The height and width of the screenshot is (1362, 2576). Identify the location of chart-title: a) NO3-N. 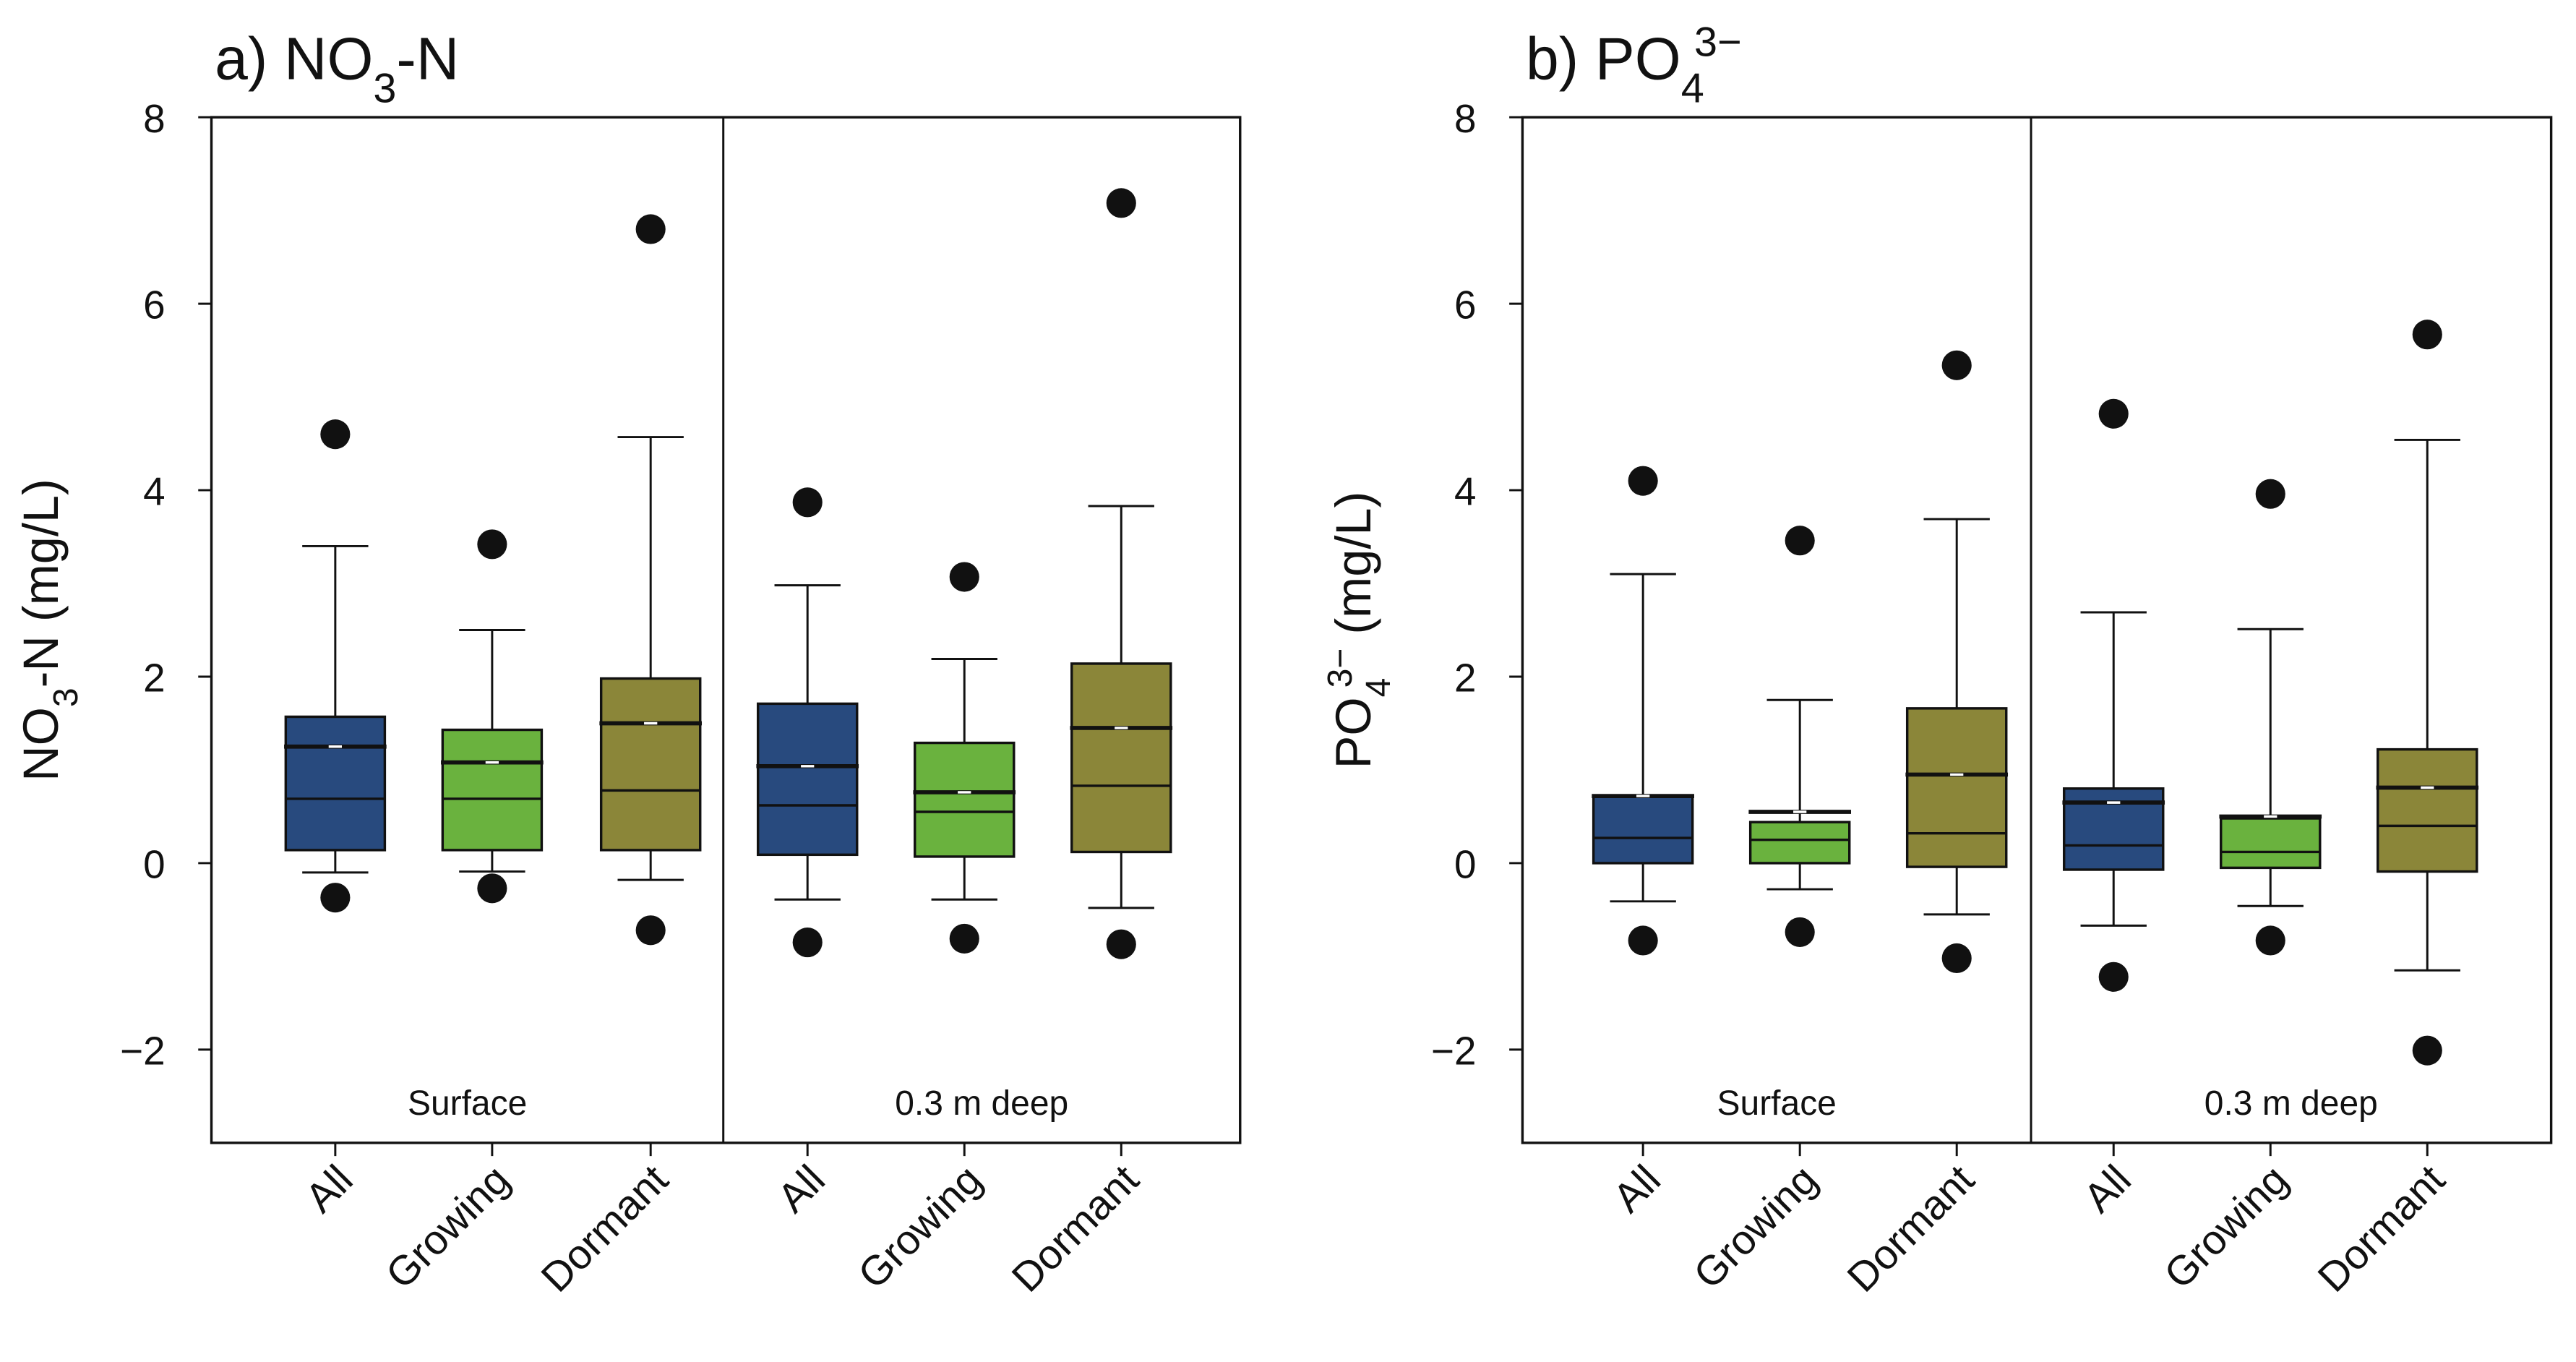
(337, 69).